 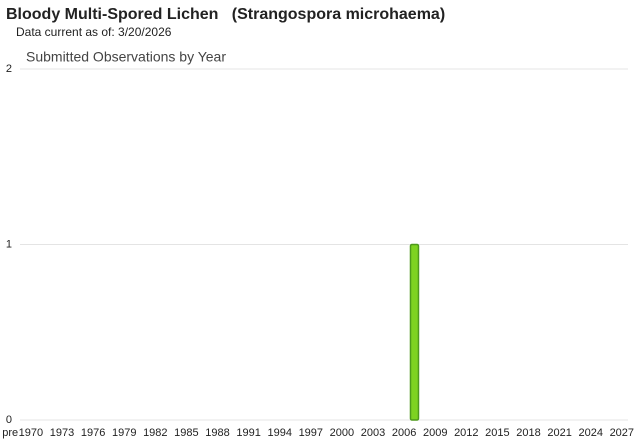 I want to click on x-tick-label: 1991, so click(x=248, y=433).